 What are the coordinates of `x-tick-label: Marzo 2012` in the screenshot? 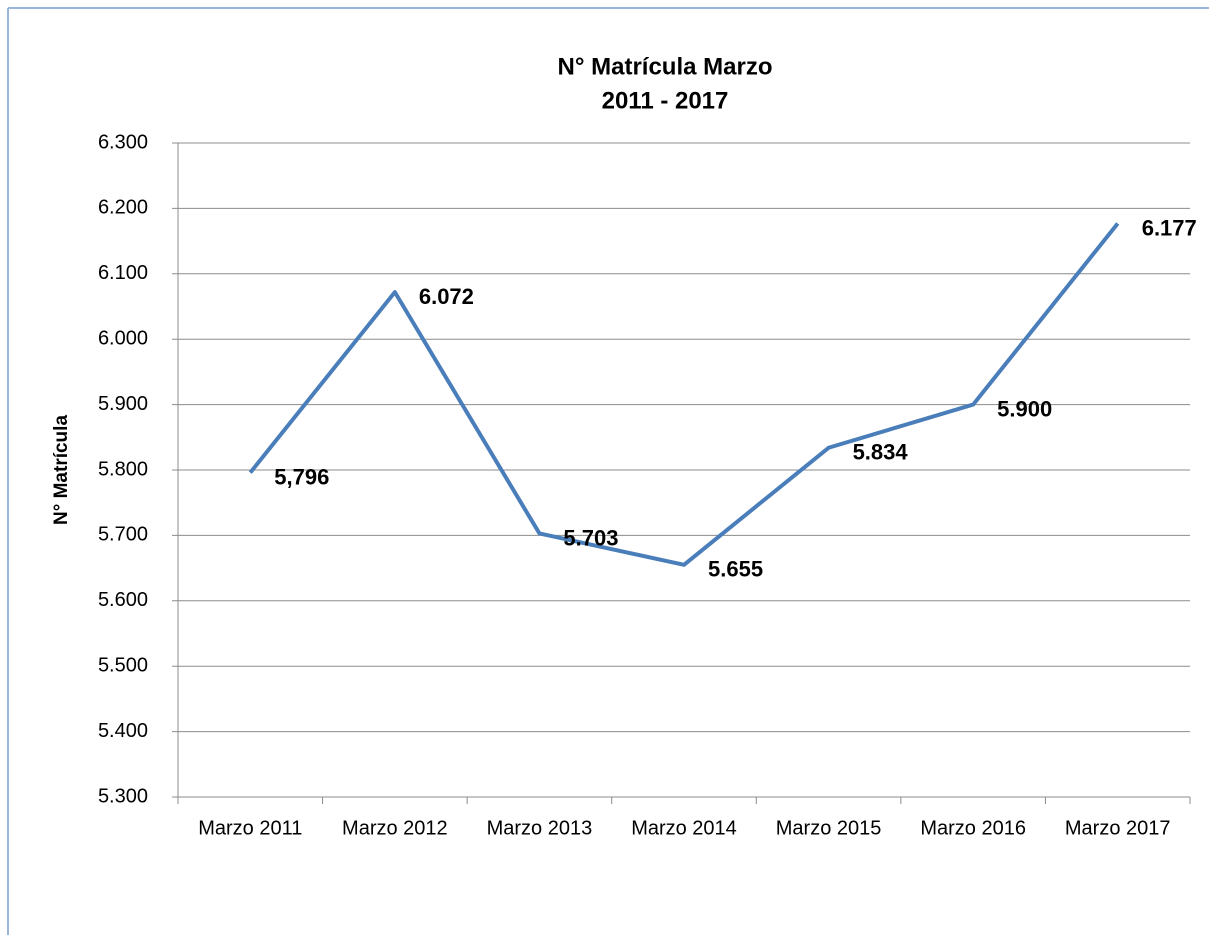 It's located at (395, 828).